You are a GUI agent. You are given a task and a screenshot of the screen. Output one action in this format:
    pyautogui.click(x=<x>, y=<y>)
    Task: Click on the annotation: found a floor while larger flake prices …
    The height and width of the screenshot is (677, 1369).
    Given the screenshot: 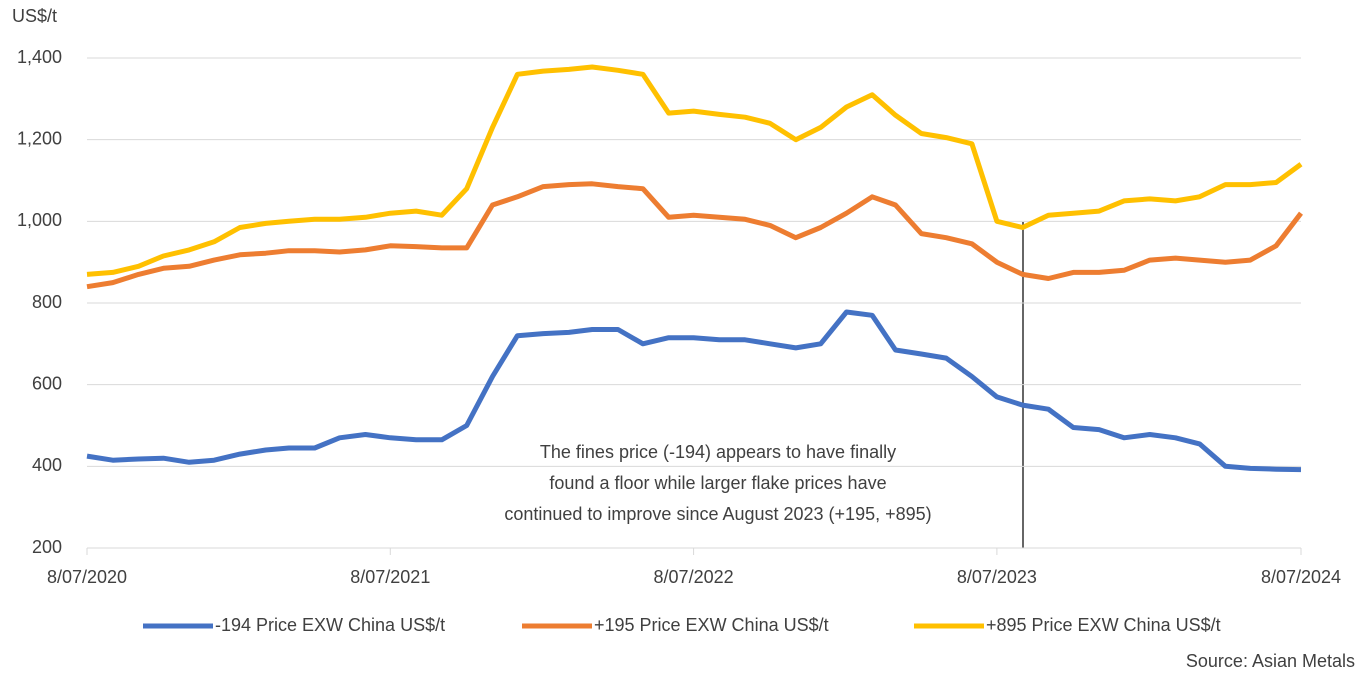 What is the action you would take?
    pyautogui.click(x=717, y=483)
    